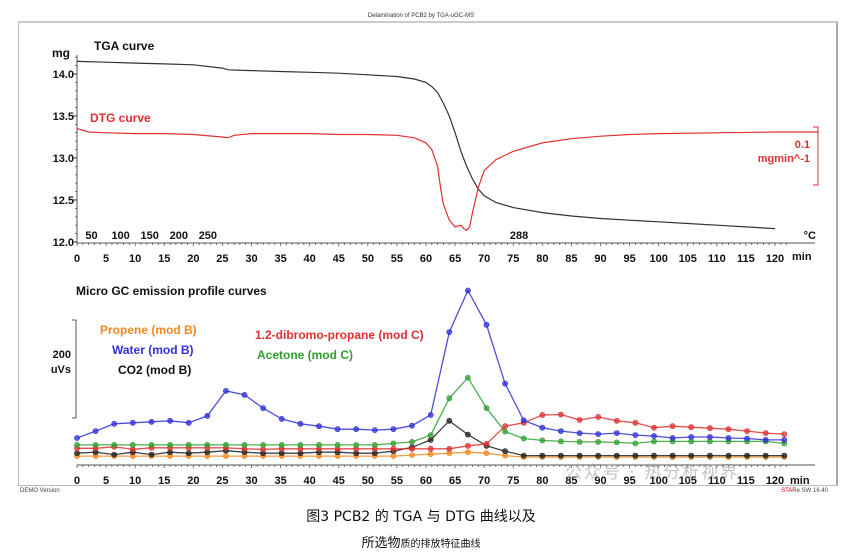 The height and width of the screenshot is (558, 842). I want to click on chart-title: Delamination of PCB2 by TGA-uGC-MS, so click(421, 16).